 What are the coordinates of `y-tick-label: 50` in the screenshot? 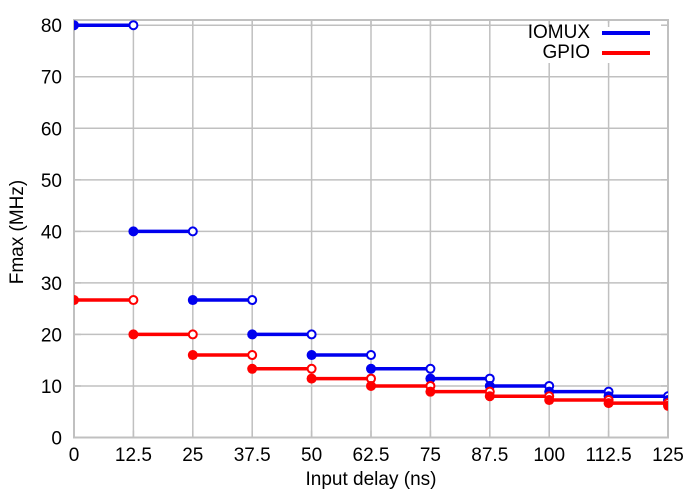 It's located at (51, 181).